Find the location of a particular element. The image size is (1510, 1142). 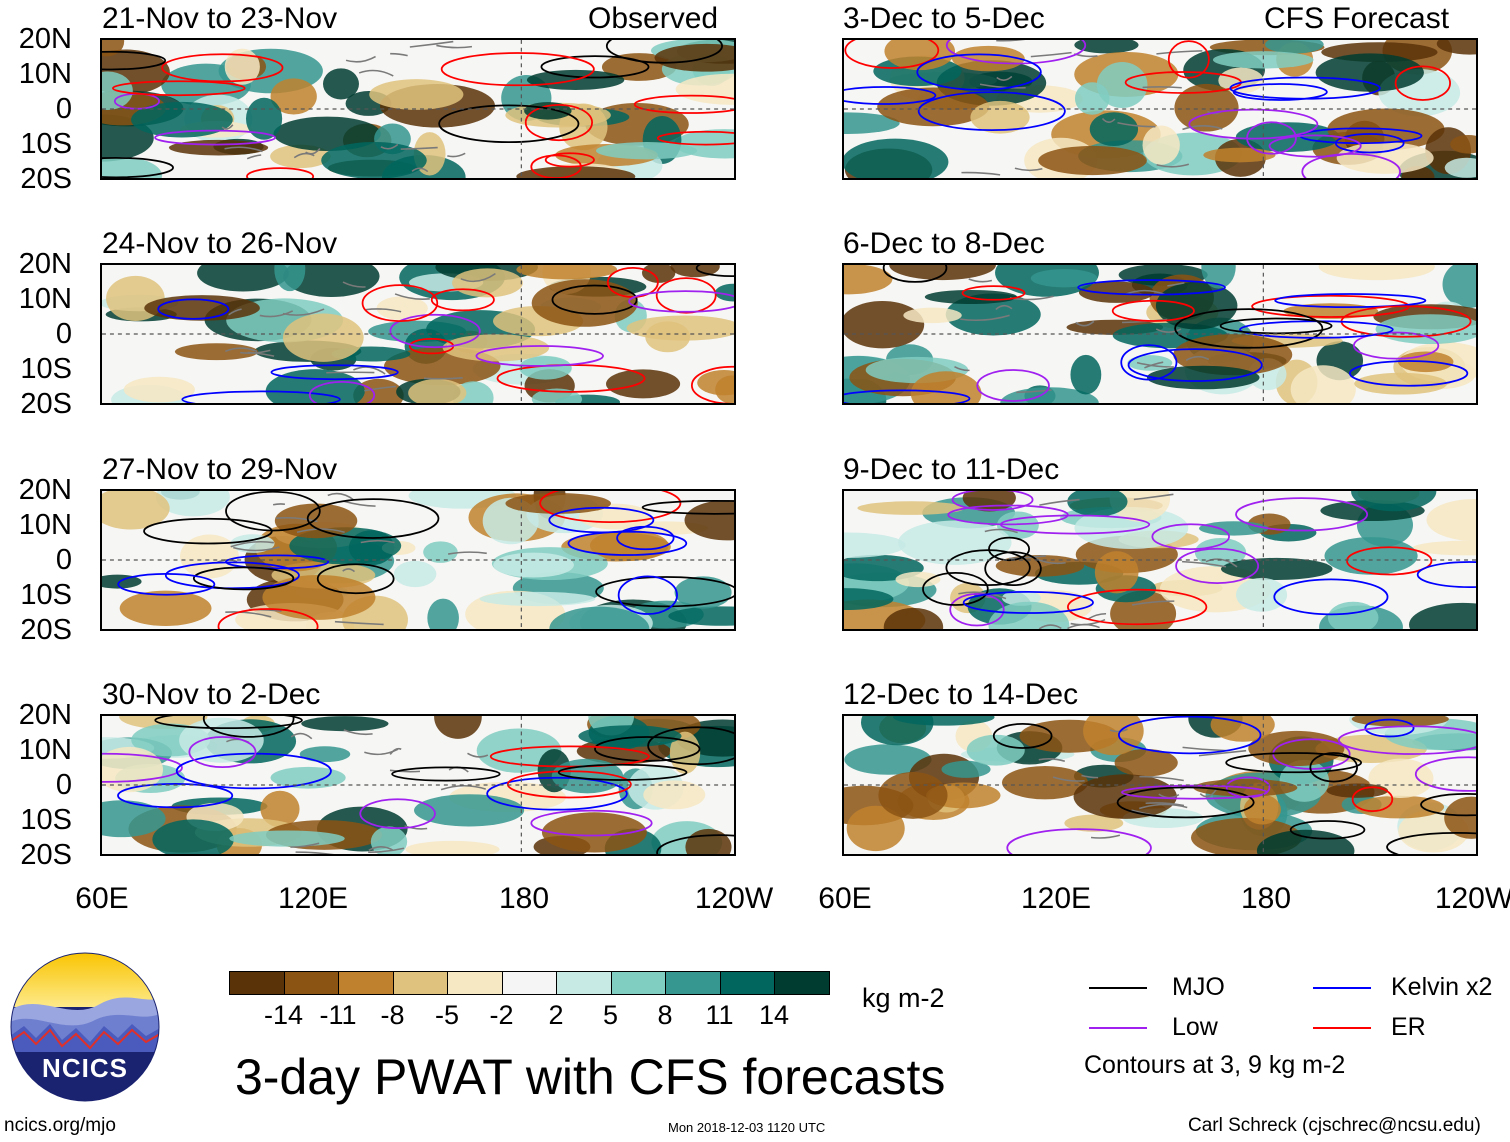

footer-url: ncics.org/mjo is located at coordinates (60, 1125).